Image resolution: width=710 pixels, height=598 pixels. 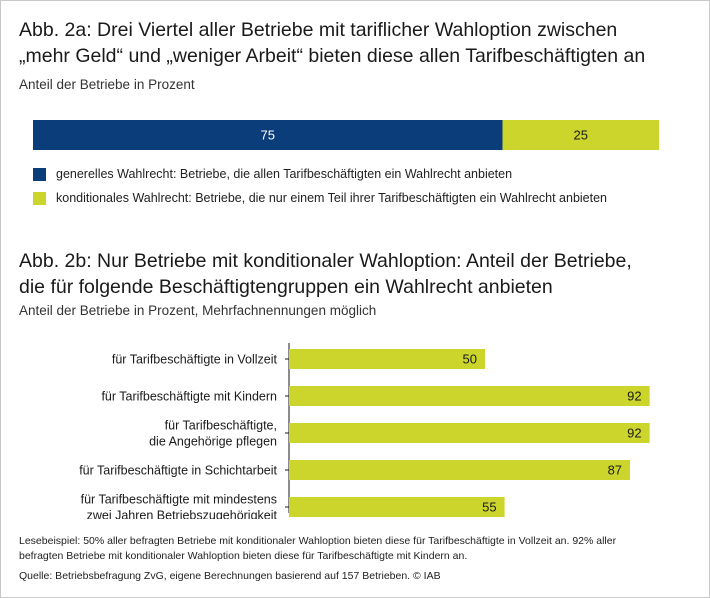 I want to click on category-label-3-line1: für Tarifbeschäftigte,, so click(x=221, y=426).